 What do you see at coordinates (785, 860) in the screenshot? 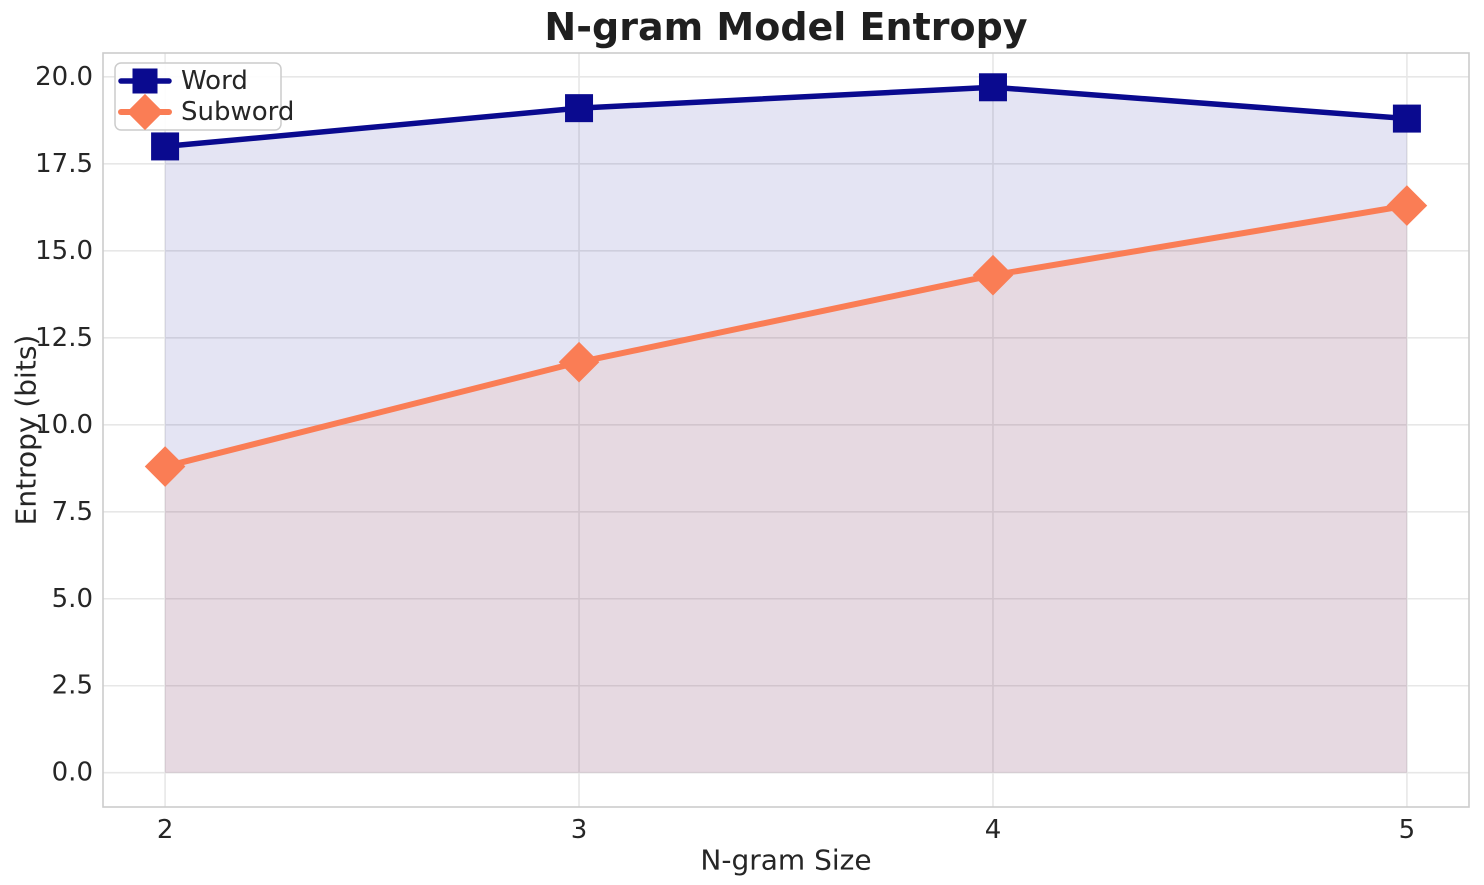
I see `x-axis-label: N-gram Size` at bounding box center [785, 860].